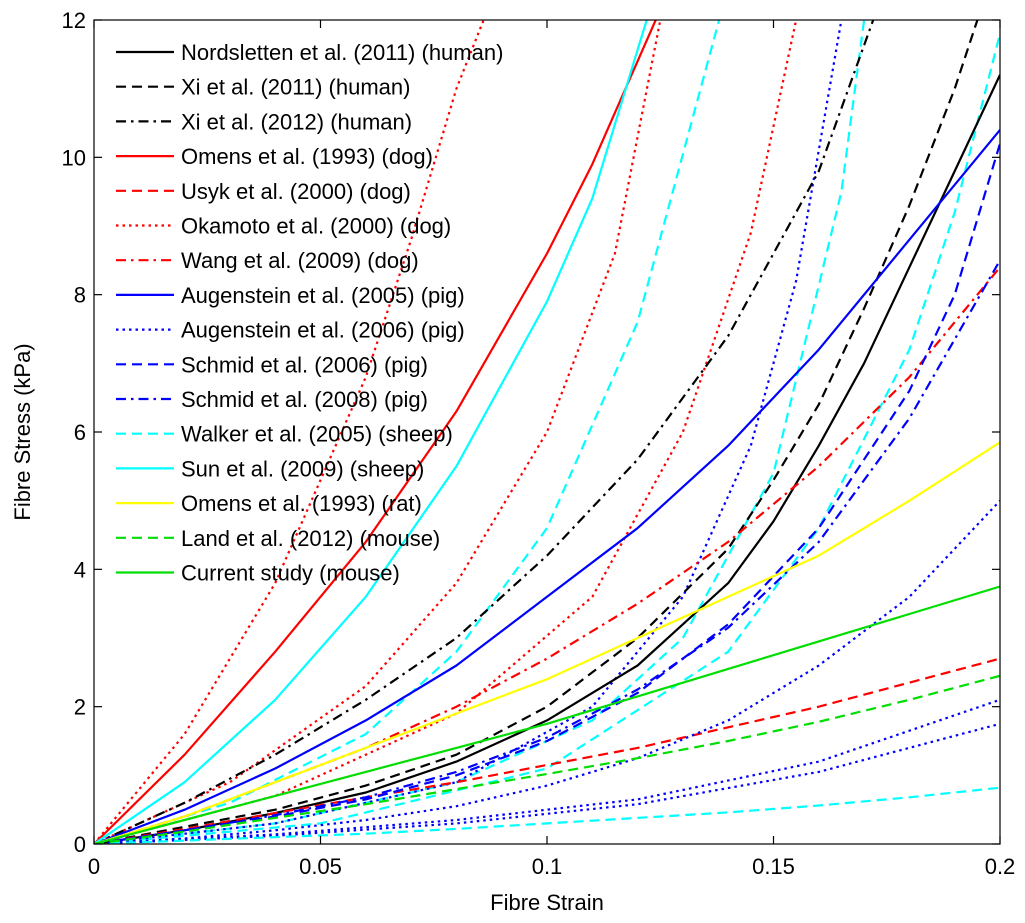 This screenshot has width=1025, height=923. I want to click on legend-label: Land et al. (2012) (mouse), so click(310, 538).